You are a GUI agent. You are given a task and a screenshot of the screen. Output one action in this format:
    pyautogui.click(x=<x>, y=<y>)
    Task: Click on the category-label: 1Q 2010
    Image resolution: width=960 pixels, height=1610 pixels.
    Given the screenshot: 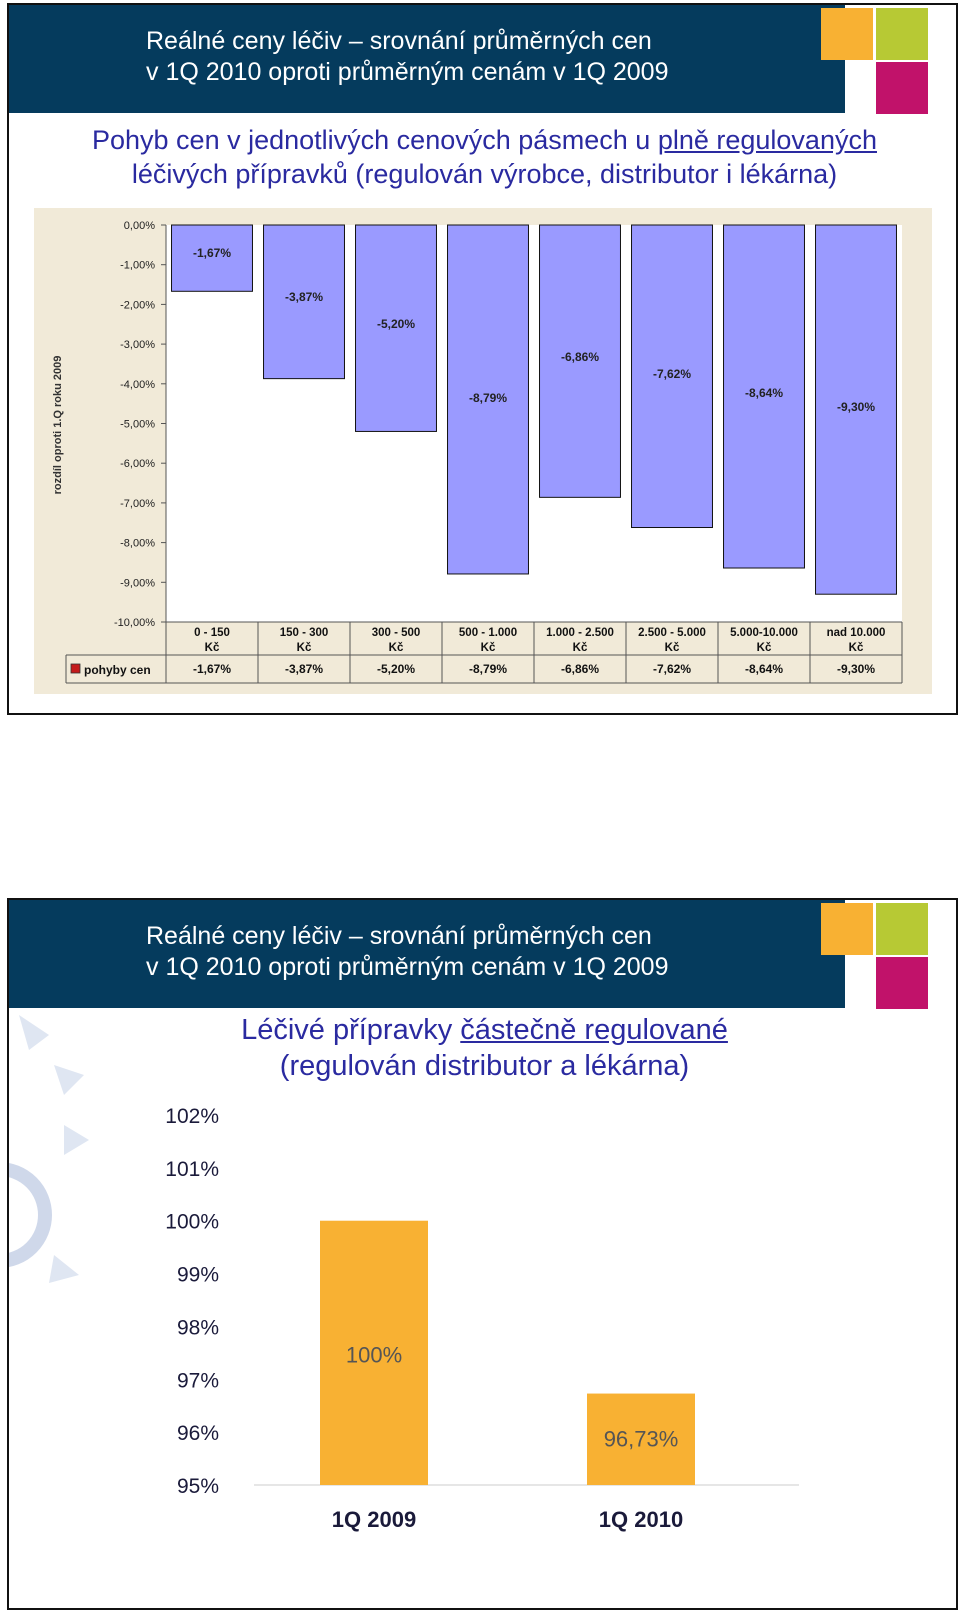 What is the action you would take?
    pyautogui.click(x=641, y=1519)
    